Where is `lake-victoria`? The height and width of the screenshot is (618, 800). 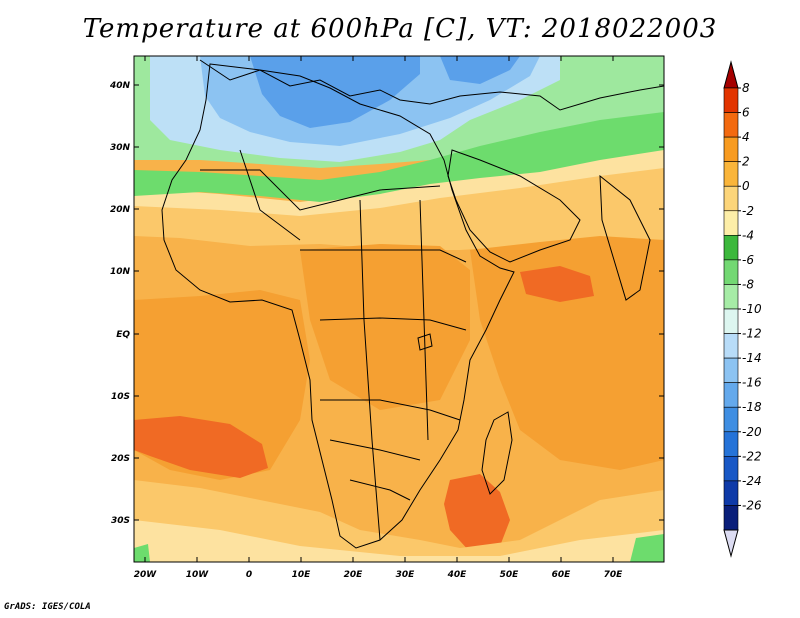
lake-victoria is located at coordinates (425, 342).